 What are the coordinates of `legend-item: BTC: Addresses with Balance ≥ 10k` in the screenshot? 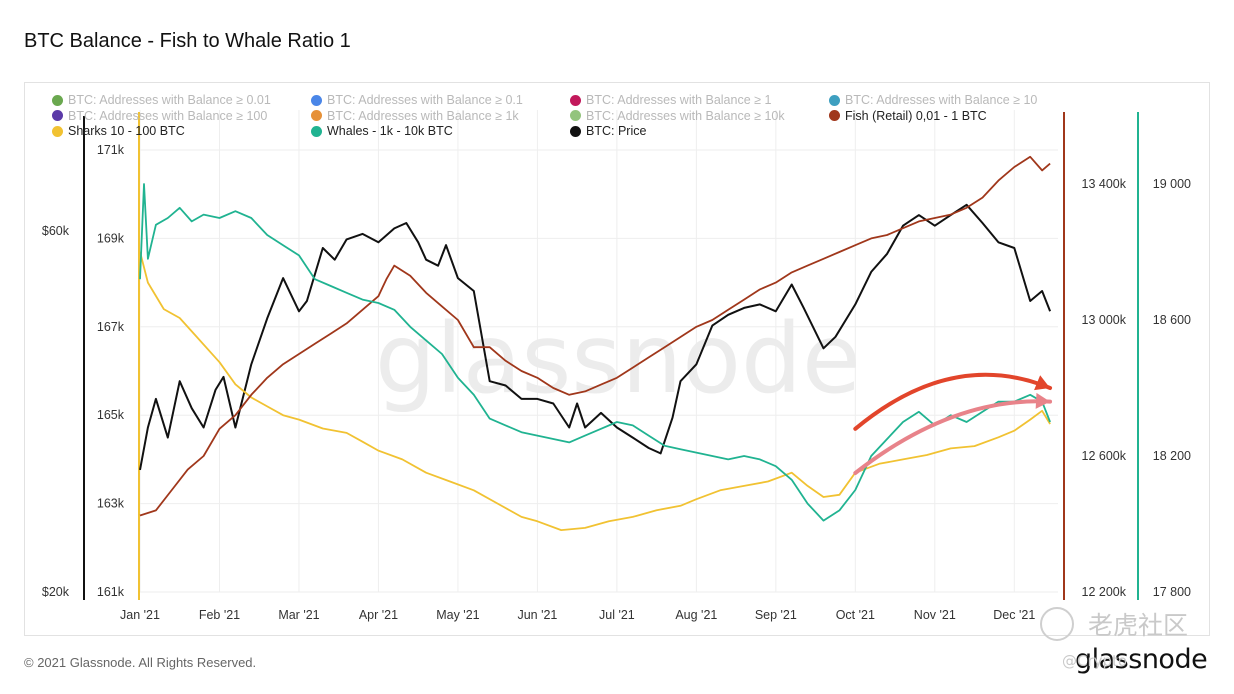 It's located at (677, 116).